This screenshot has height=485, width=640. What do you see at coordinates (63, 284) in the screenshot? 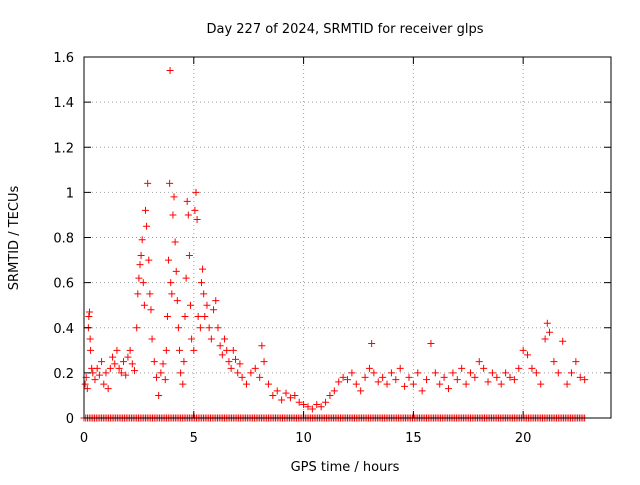
I see `y-tick-label: 0.6` at bounding box center [63, 284].